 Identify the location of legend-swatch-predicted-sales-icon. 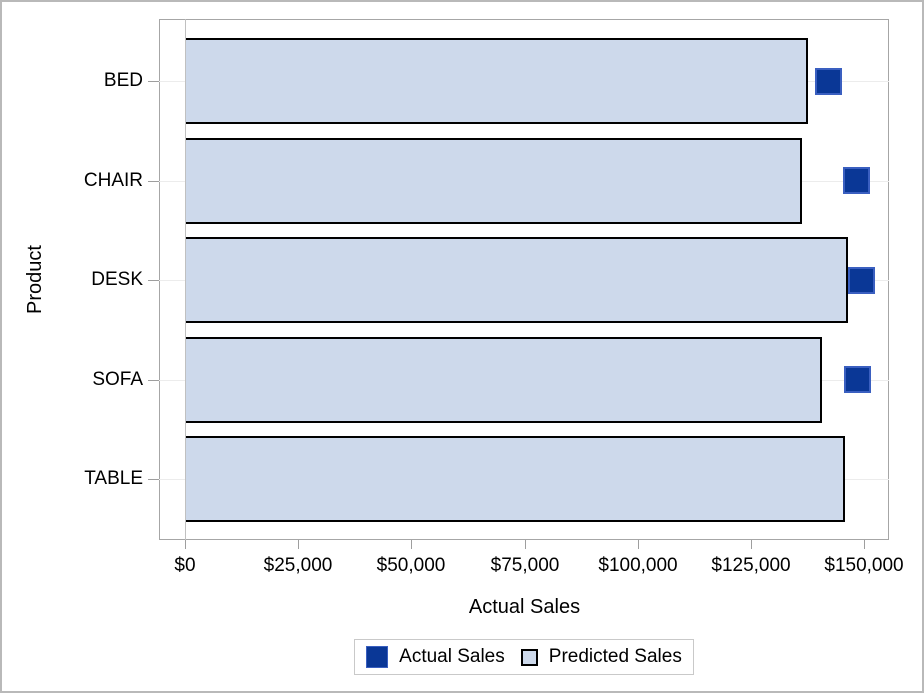
(529, 657).